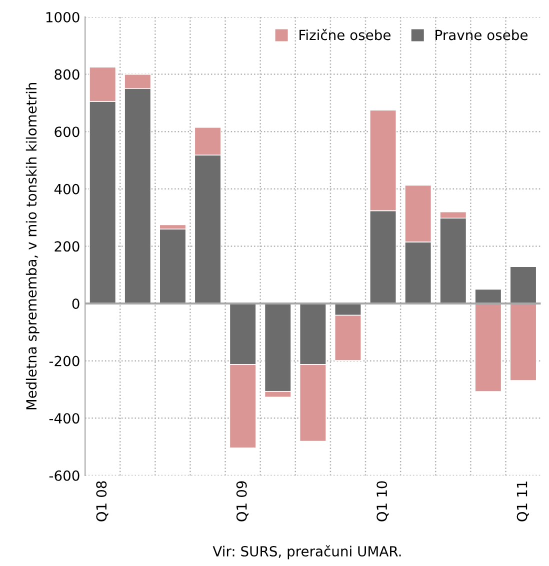  I want to click on y-tick-label: 600, so click(67, 132).